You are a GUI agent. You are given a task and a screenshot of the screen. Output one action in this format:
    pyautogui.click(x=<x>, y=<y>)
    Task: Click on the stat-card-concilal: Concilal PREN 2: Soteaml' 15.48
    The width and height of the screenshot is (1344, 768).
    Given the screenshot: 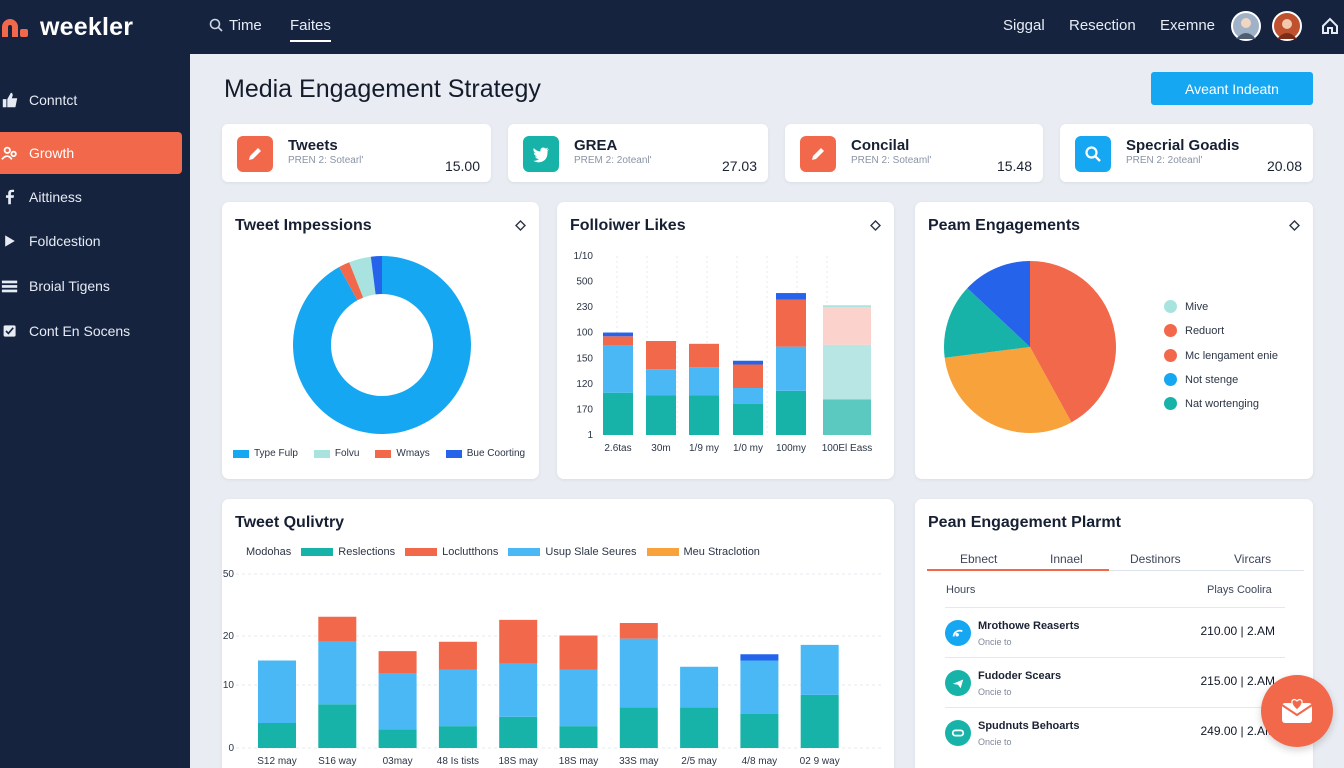 What is the action you would take?
    pyautogui.click(x=914, y=153)
    